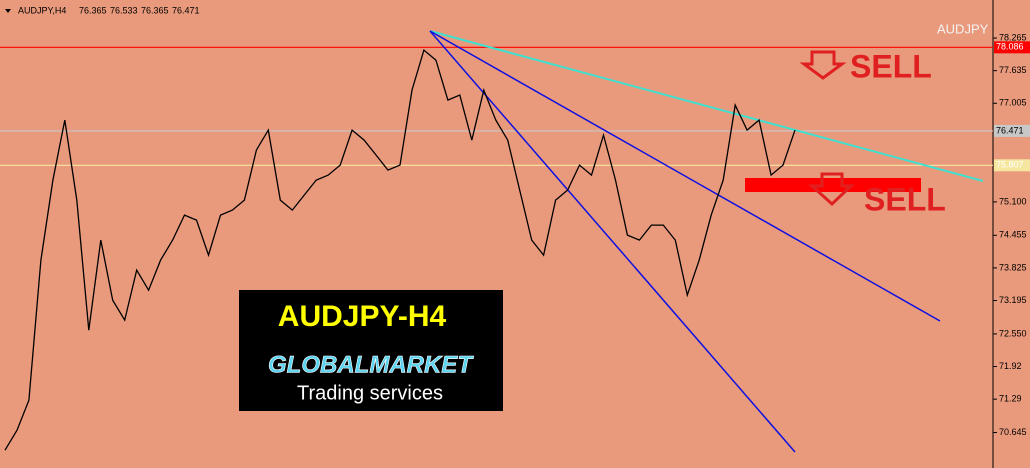 Image resolution: width=1030 pixels, height=468 pixels. I want to click on price-label: 78.086, so click(1010, 47).